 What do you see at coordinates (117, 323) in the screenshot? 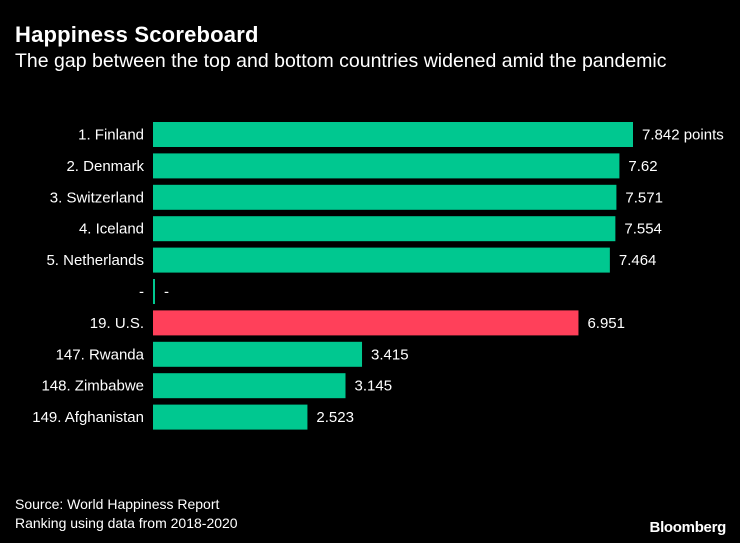
I see `category-label: 19. U.S.` at bounding box center [117, 323].